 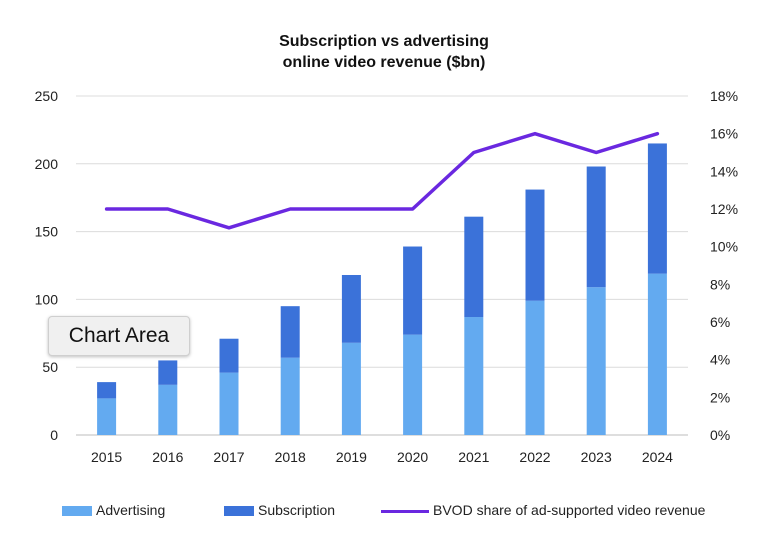 What do you see at coordinates (657, 457) in the screenshot?
I see `x-tick-label: 2024` at bounding box center [657, 457].